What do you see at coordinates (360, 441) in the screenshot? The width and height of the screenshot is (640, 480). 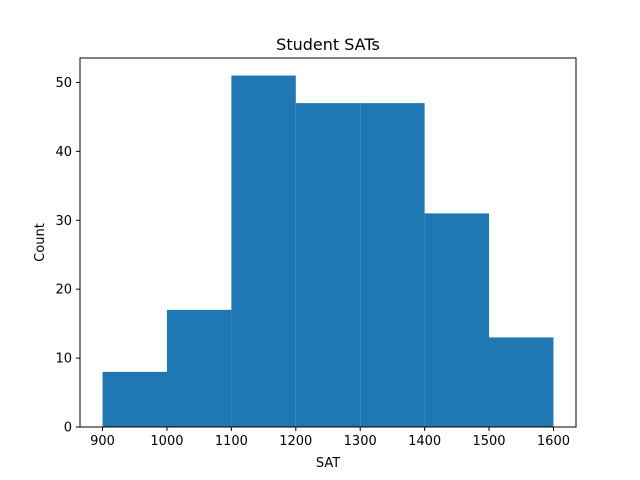 I see `x-tick-label: 1300` at bounding box center [360, 441].